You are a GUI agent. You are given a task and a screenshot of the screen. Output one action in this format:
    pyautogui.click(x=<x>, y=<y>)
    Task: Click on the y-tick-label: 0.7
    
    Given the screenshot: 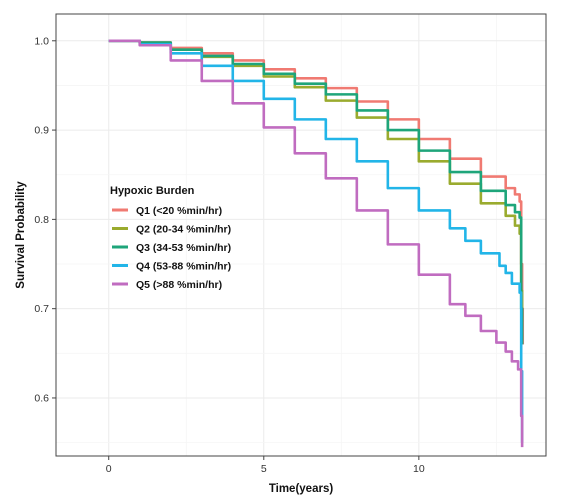 What is the action you would take?
    pyautogui.click(x=41, y=309)
    